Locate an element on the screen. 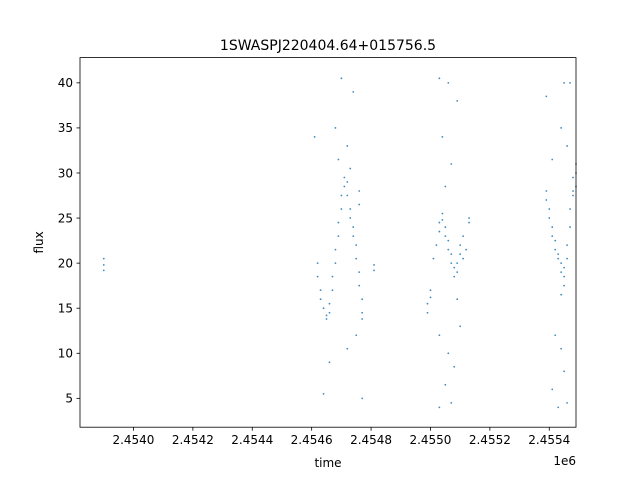 The image size is (640, 480). x-tick-label: 2.4544 is located at coordinates (252, 440).